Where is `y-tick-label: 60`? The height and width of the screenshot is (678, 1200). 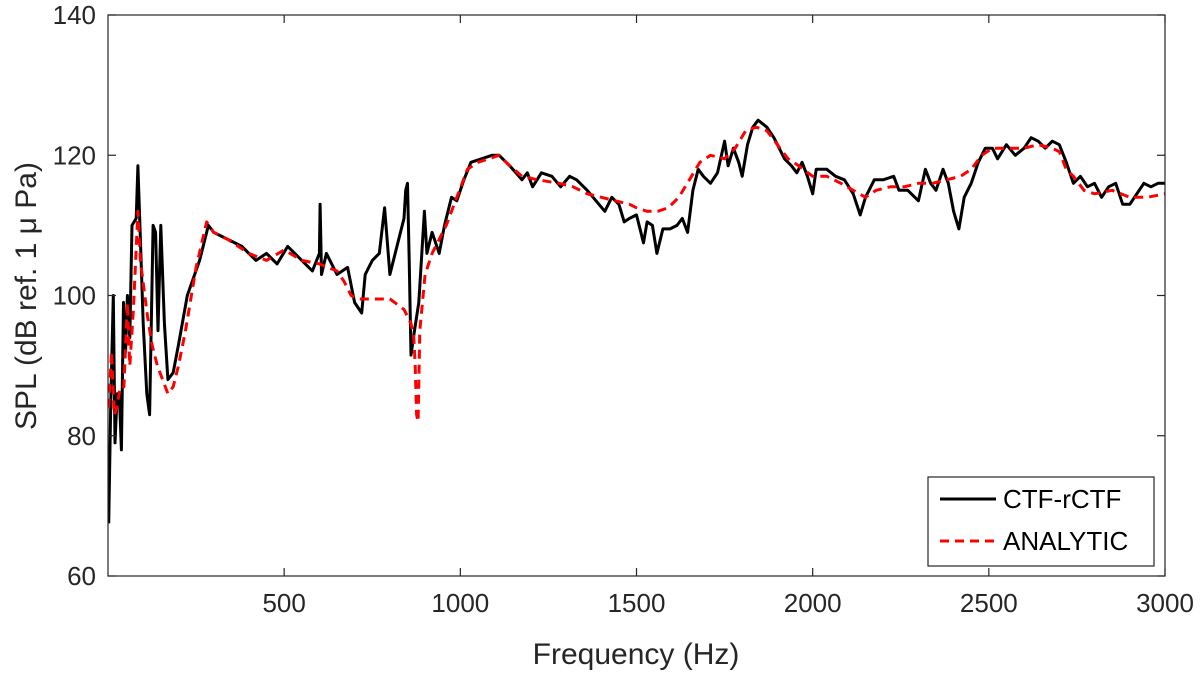
y-tick-label: 60 is located at coordinates (81, 576).